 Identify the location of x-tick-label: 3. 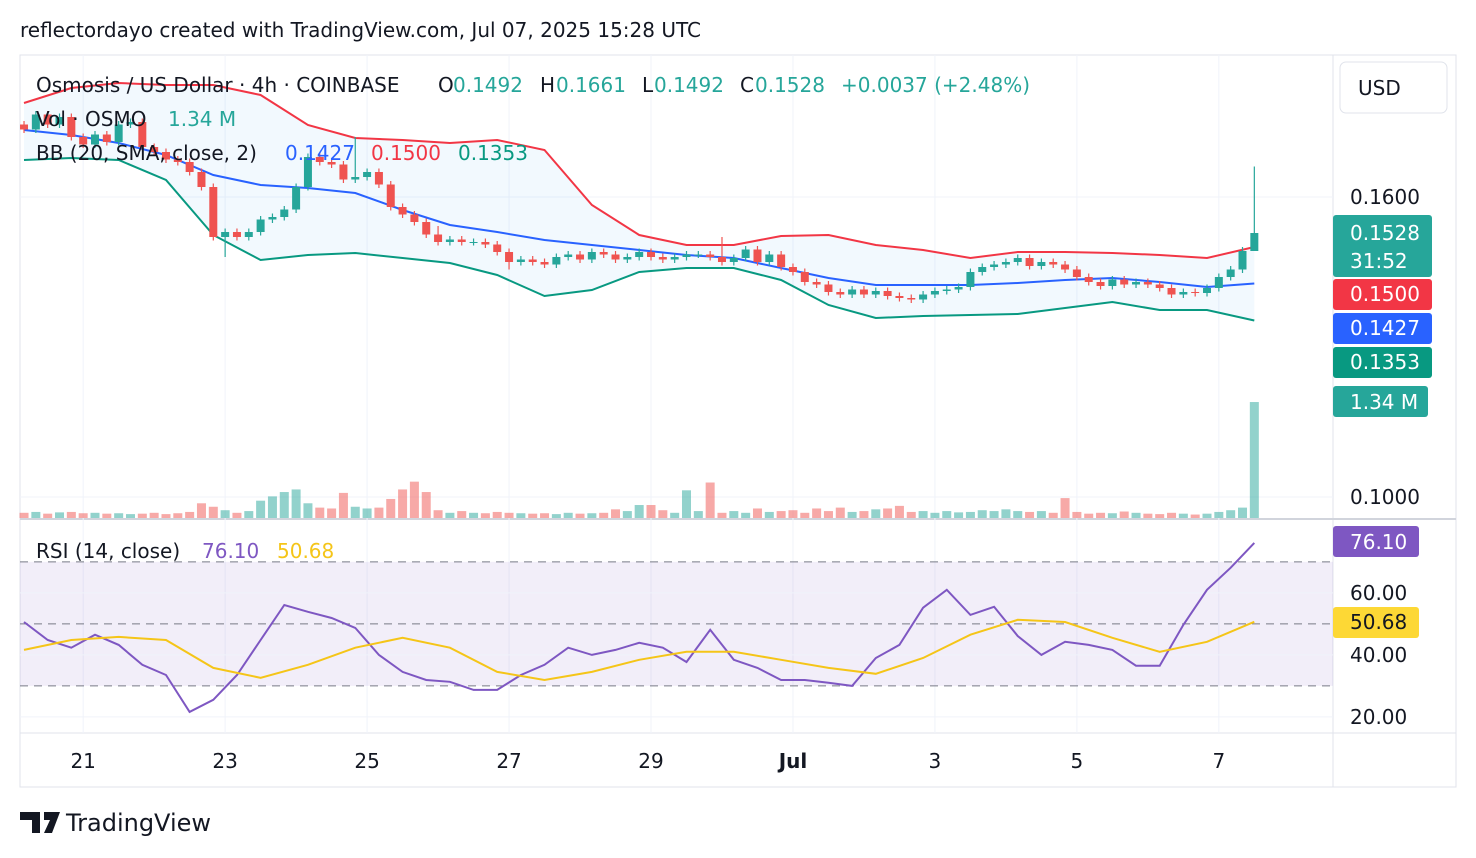
(935, 761).